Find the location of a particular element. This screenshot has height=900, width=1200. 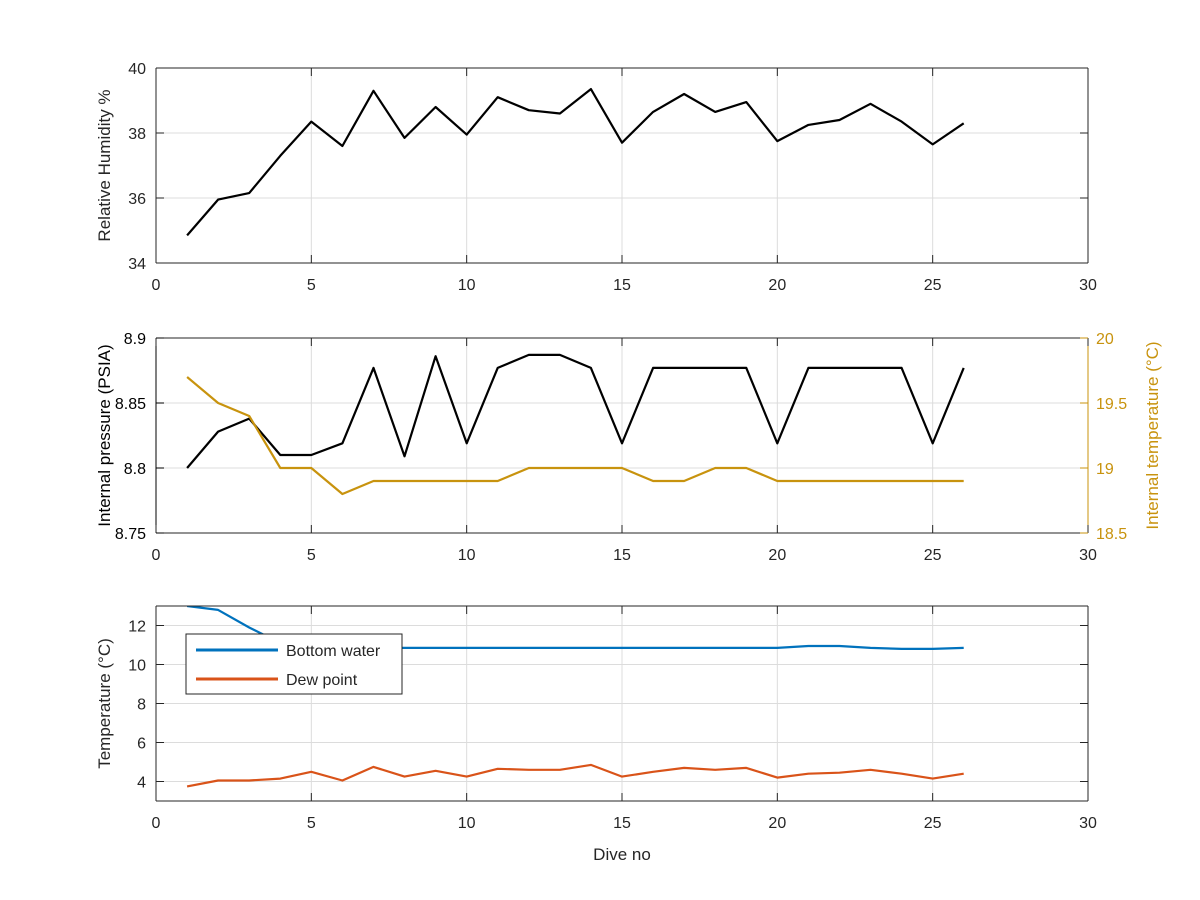

y-tick-label: 12 is located at coordinates (137, 627).